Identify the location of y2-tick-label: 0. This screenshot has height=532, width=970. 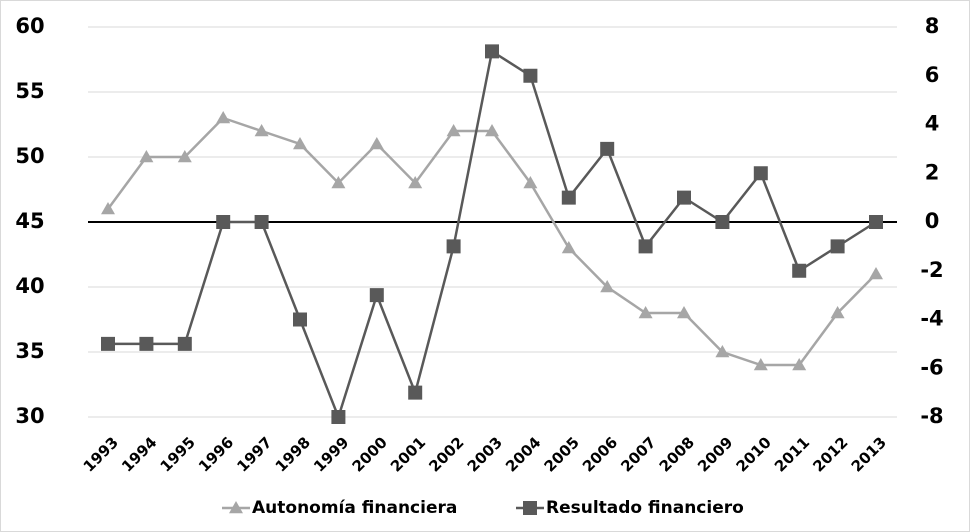
(932, 221).